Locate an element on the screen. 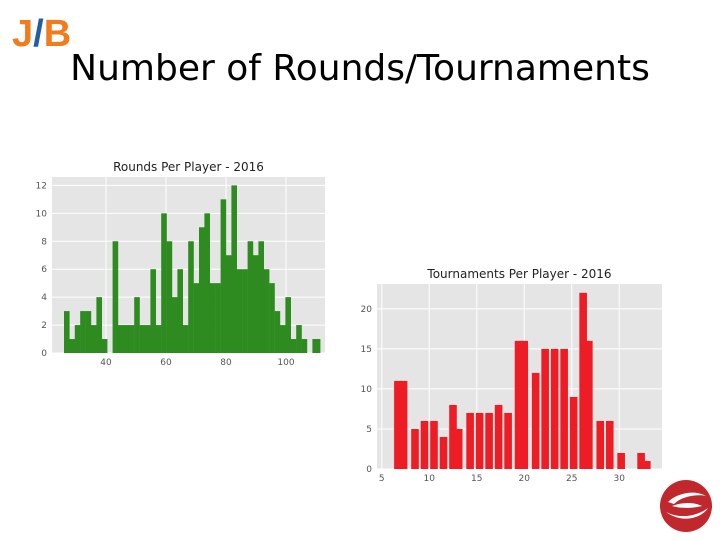 This screenshot has width=720, height=540. y-tick-label: 8 is located at coordinates (44, 242).